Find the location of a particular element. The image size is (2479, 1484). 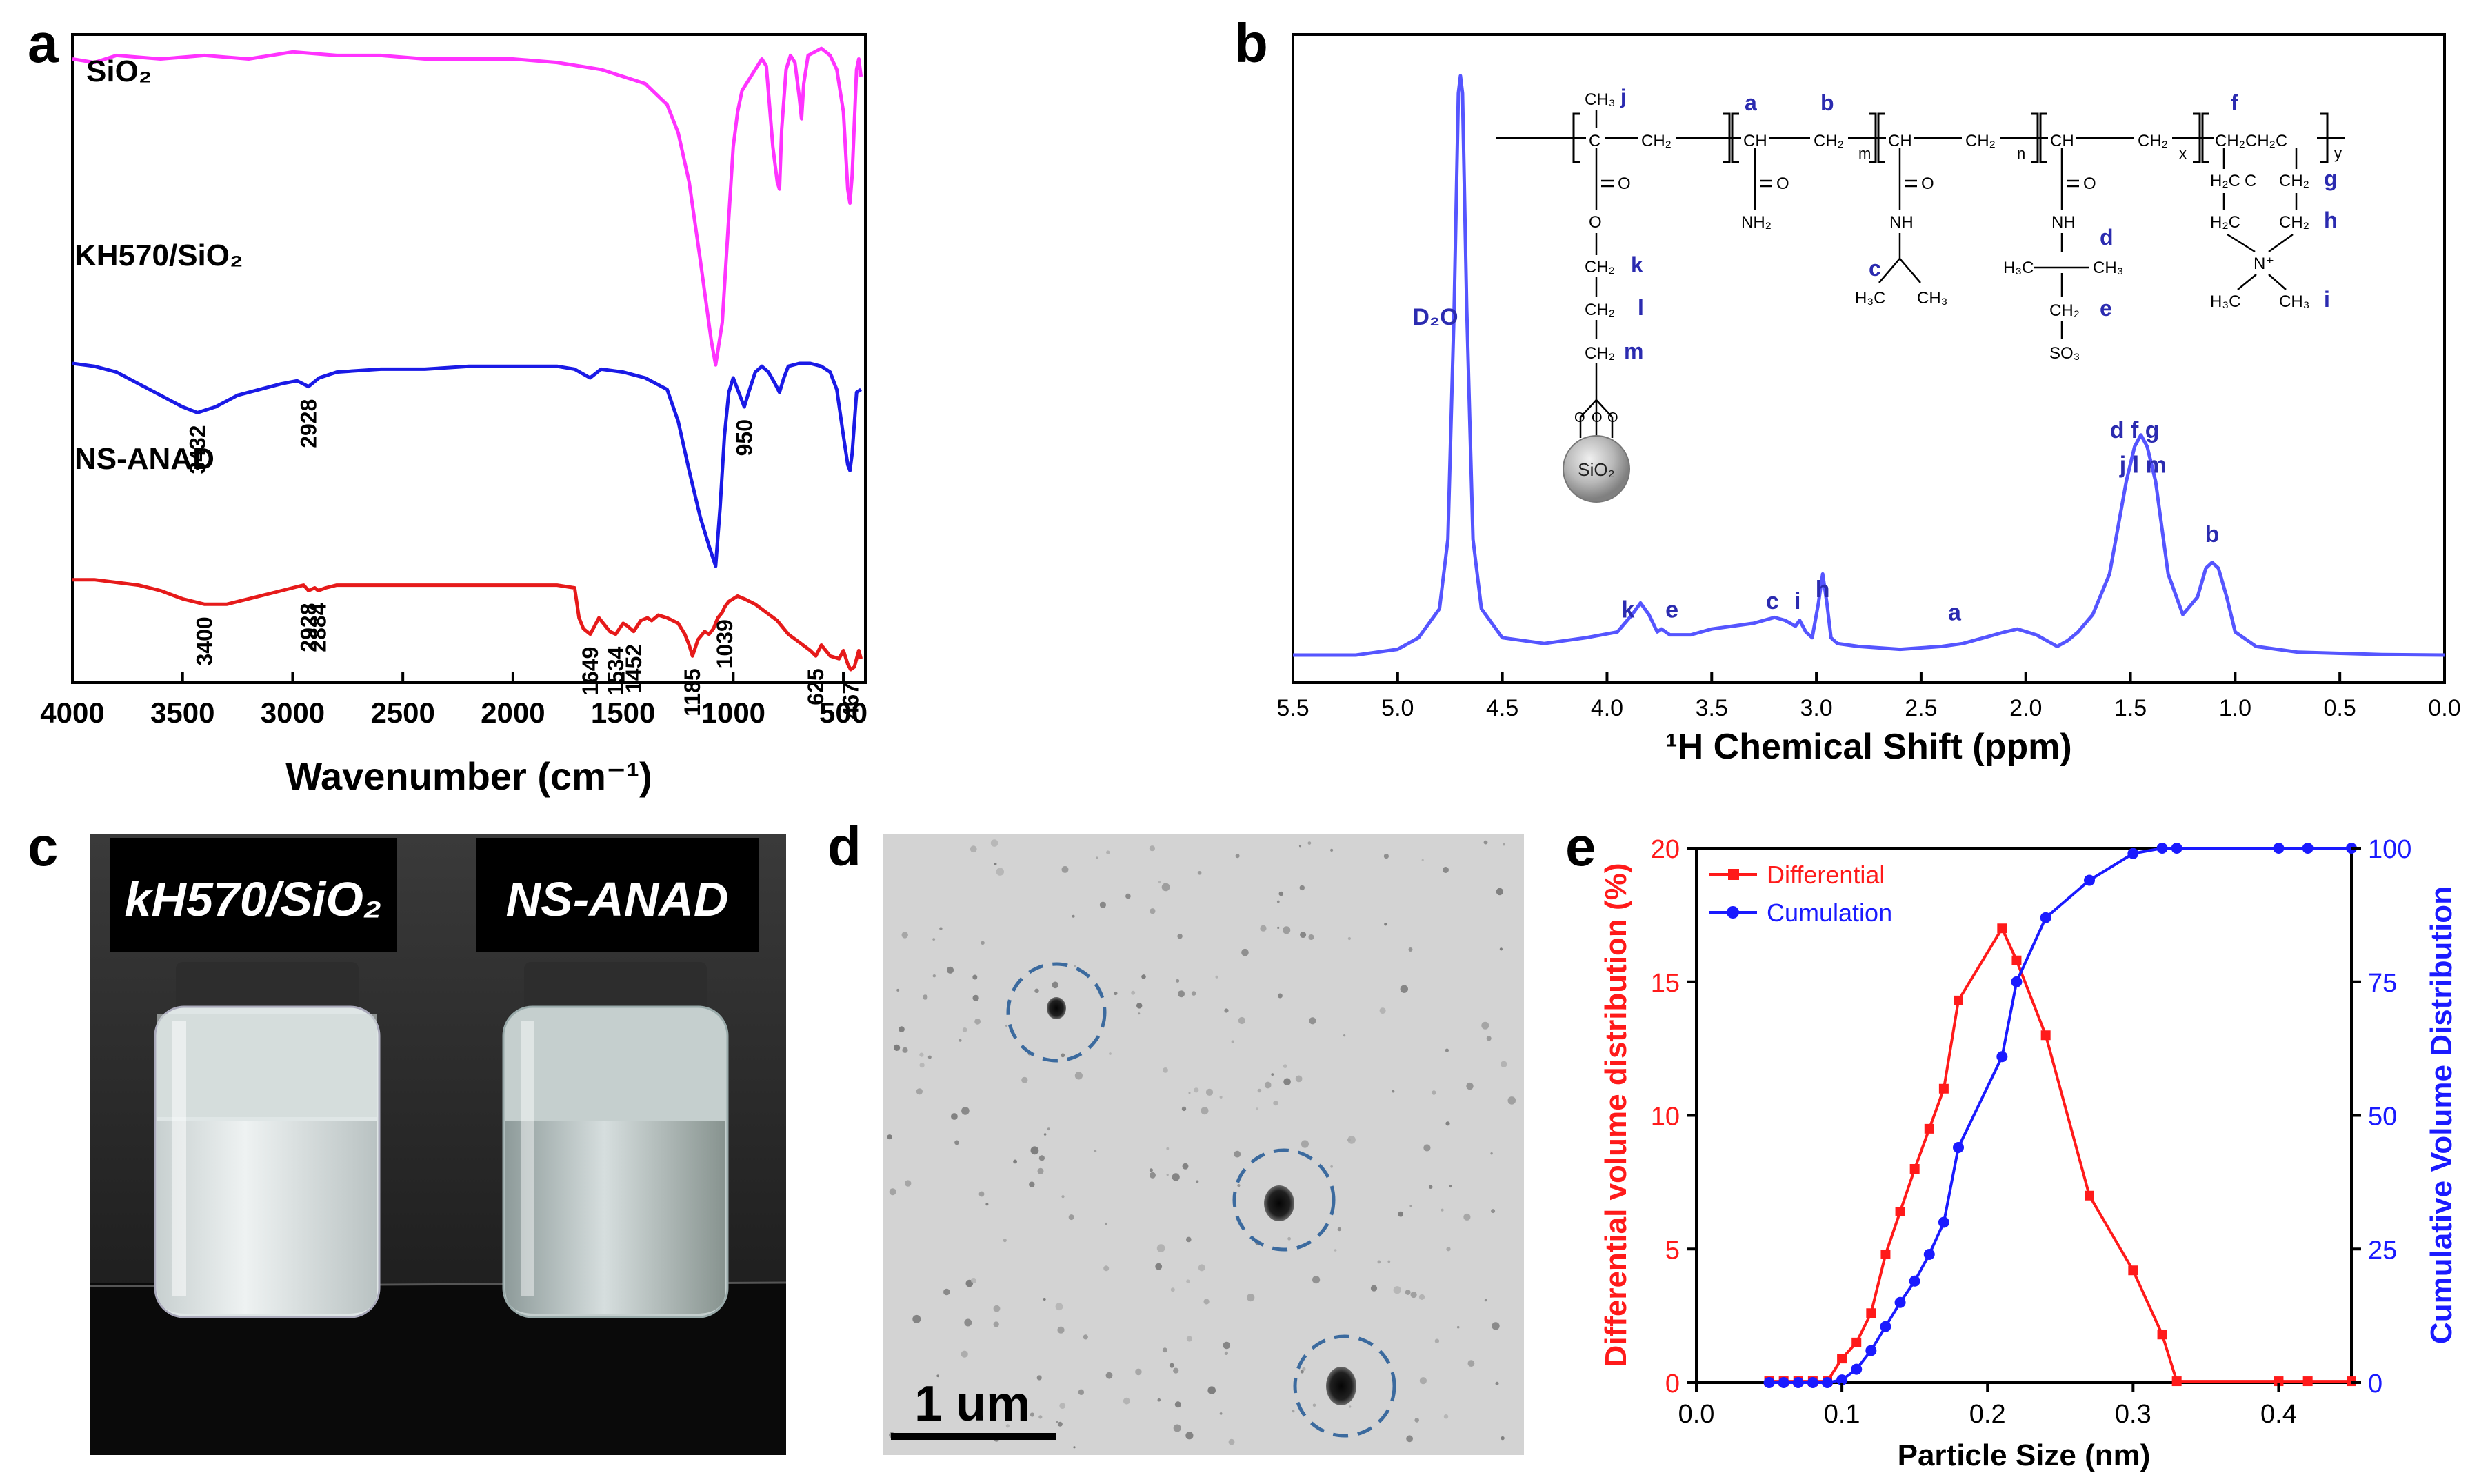

nmr-peak-label-9: b is located at coordinates (2212, 534).